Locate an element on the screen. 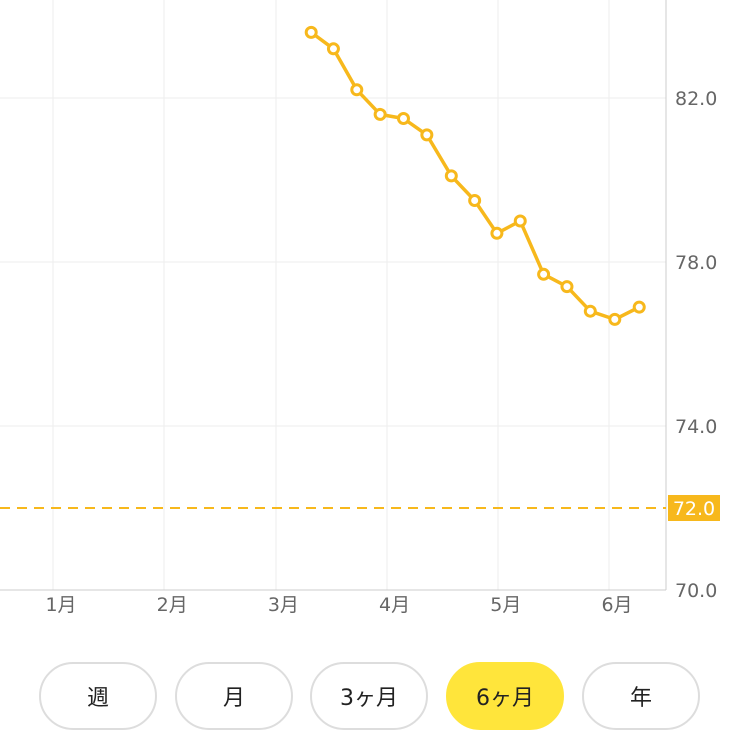  y-axis-labels: 70.0 74.0 78.0 82.0 is located at coordinates (696, 345).